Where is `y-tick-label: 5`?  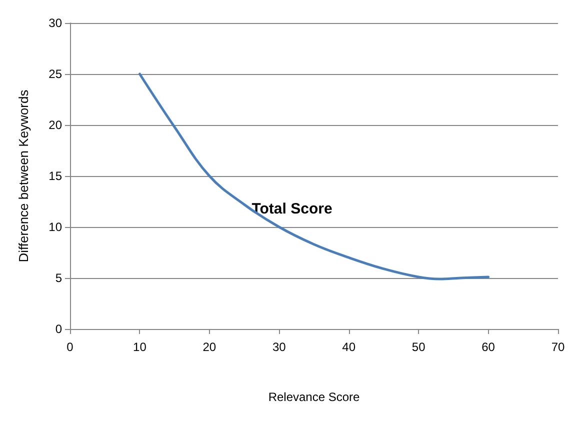
y-tick-label: 5 is located at coordinates (58, 278).